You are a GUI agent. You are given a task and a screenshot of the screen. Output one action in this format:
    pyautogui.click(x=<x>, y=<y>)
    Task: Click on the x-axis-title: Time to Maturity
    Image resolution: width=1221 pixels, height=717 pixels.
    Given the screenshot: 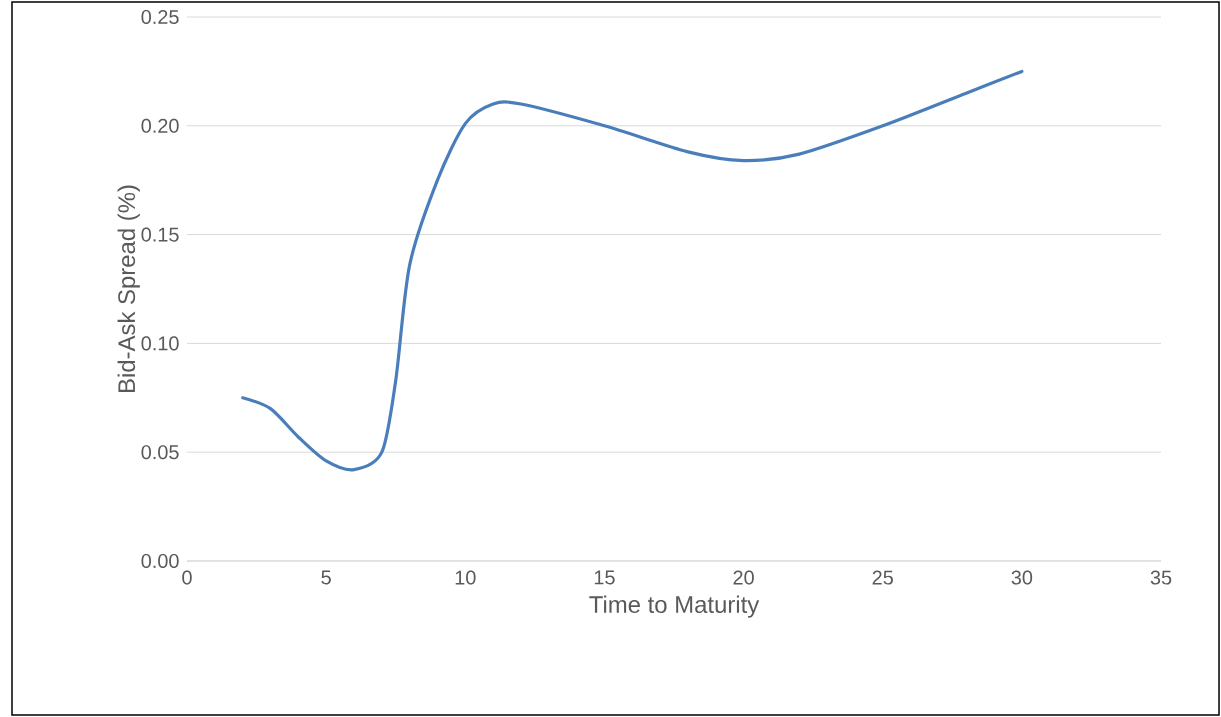 What is the action you would take?
    pyautogui.click(x=674, y=606)
    